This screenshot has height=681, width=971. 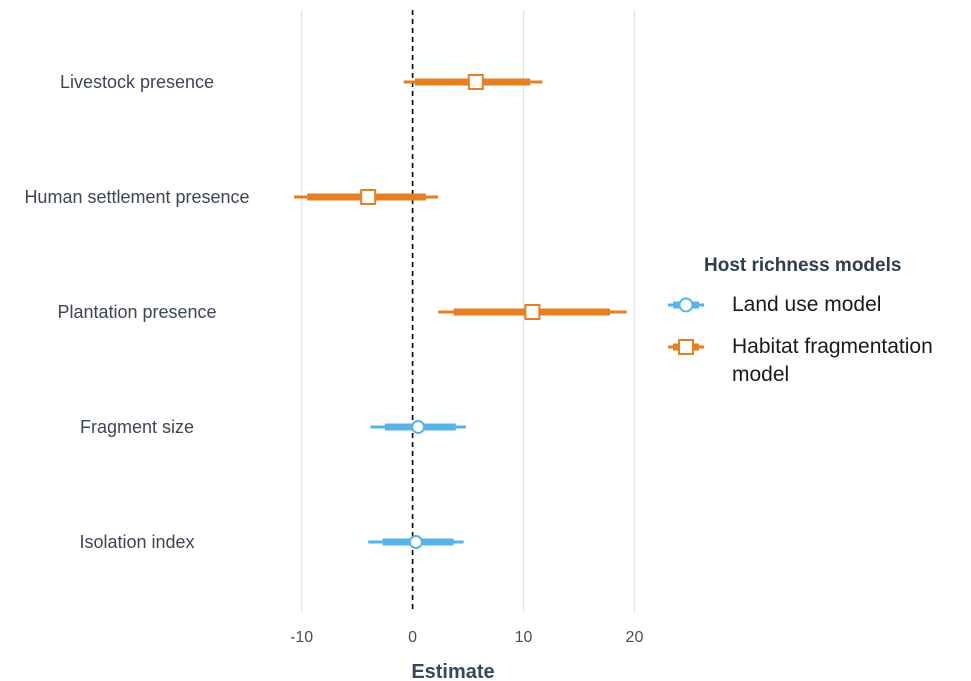 What do you see at coordinates (807, 304) in the screenshot?
I see `legend-label-land-use: Land use model` at bounding box center [807, 304].